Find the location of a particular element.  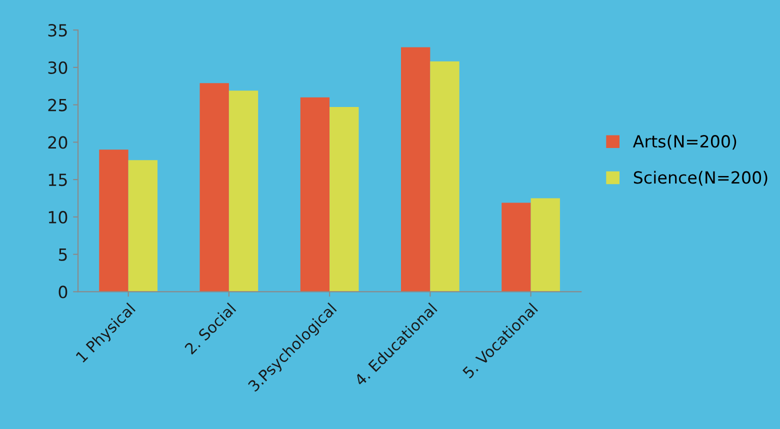

legend-label: Science(N=200) is located at coordinates (701, 178).